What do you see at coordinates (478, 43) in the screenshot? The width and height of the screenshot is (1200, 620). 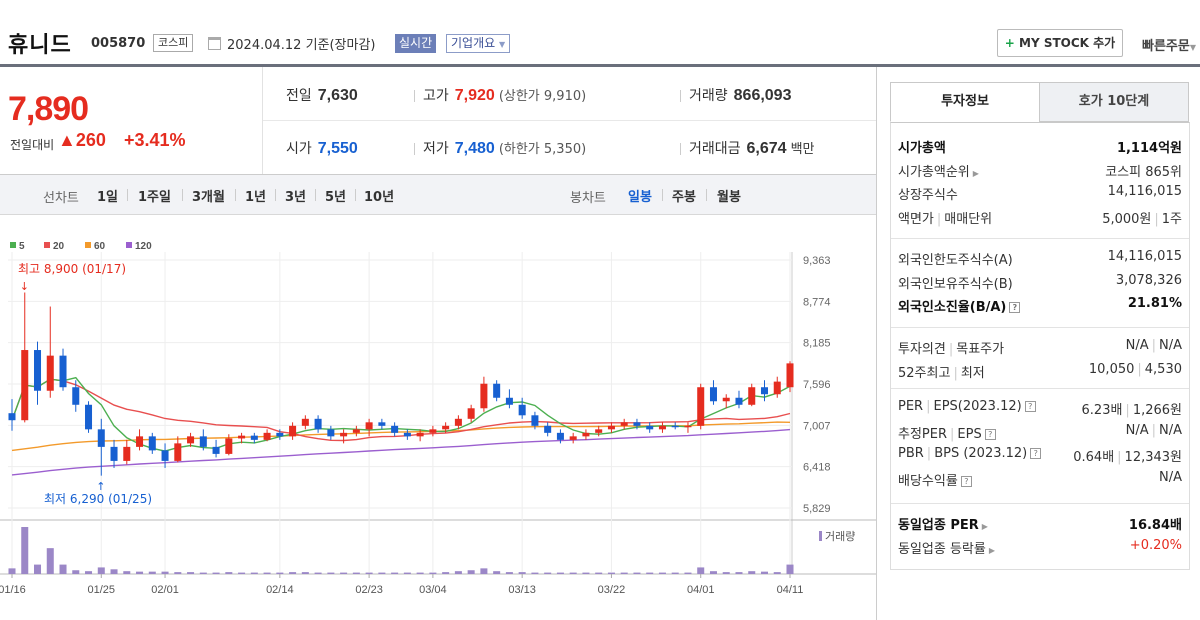 I see `company-overview-button: 기업개요 ▼` at bounding box center [478, 43].